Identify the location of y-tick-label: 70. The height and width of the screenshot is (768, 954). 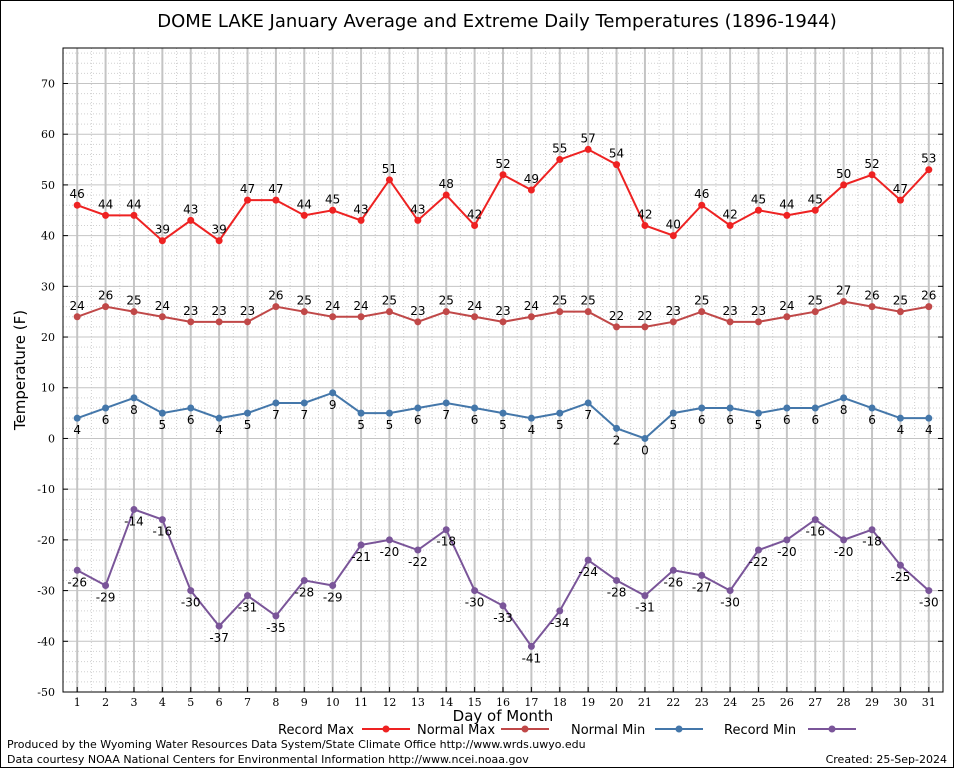
(48, 83).